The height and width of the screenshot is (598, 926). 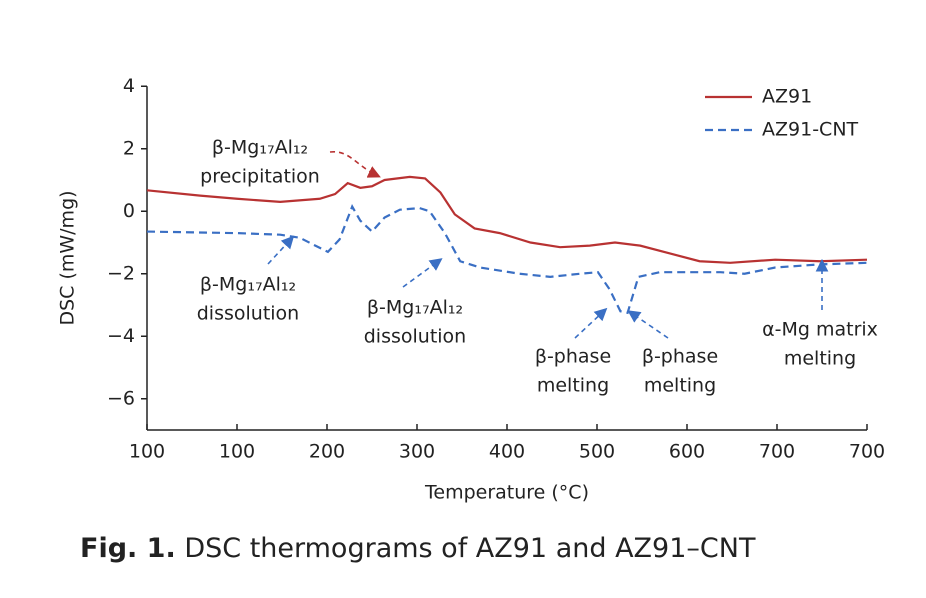 What do you see at coordinates (327, 452) in the screenshot?
I see `x-tick-label: 200` at bounding box center [327, 452].